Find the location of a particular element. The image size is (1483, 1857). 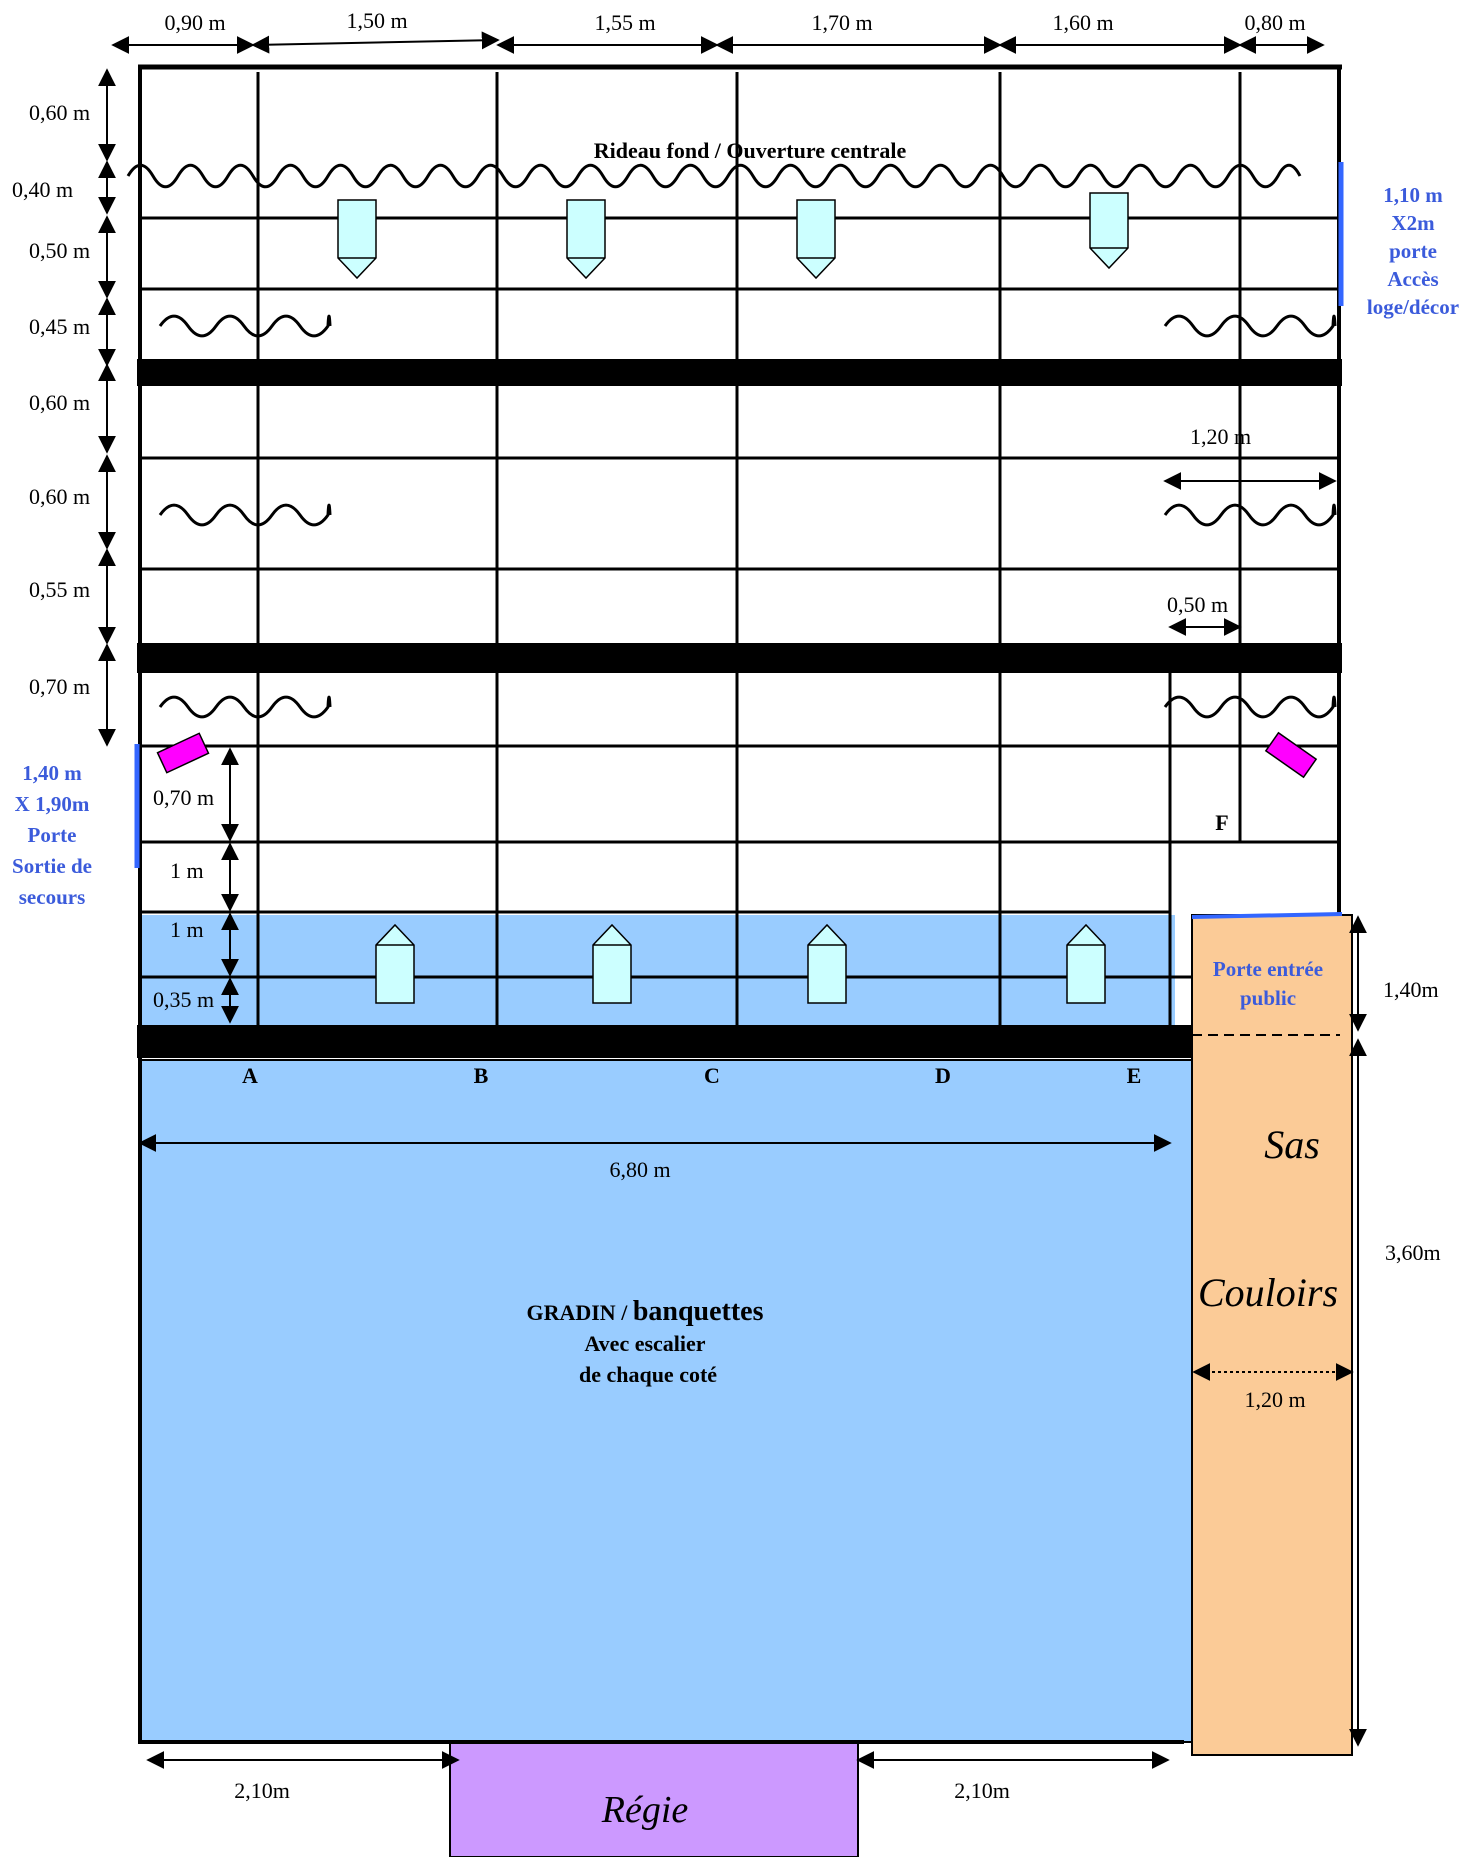

door-label-line: secours is located at coordinates (52, 897).